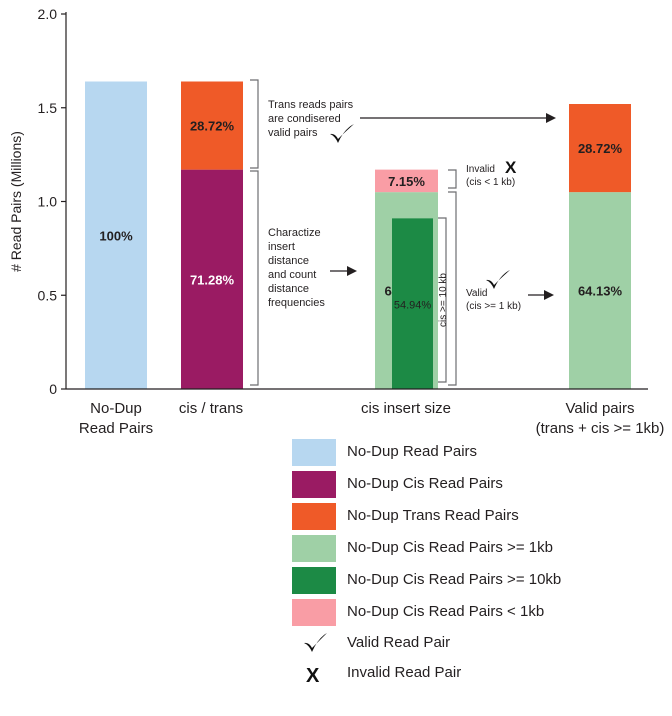  I want to click on bar-cistrans-value-label-1: 28.72%, so click(212, 126).